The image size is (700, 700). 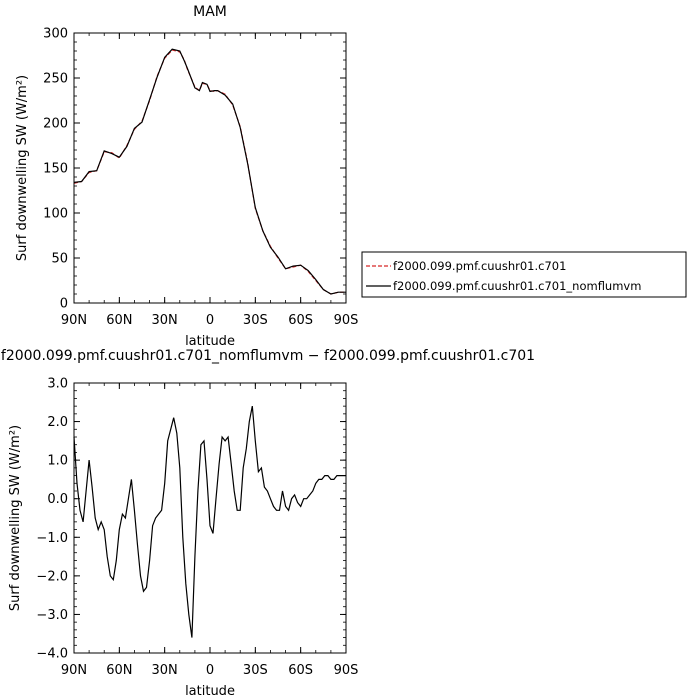 What do you see at coordinates (55, 79) in the screenshot?
I see `y-tick-label: 250` at bounding box center [55, 79].